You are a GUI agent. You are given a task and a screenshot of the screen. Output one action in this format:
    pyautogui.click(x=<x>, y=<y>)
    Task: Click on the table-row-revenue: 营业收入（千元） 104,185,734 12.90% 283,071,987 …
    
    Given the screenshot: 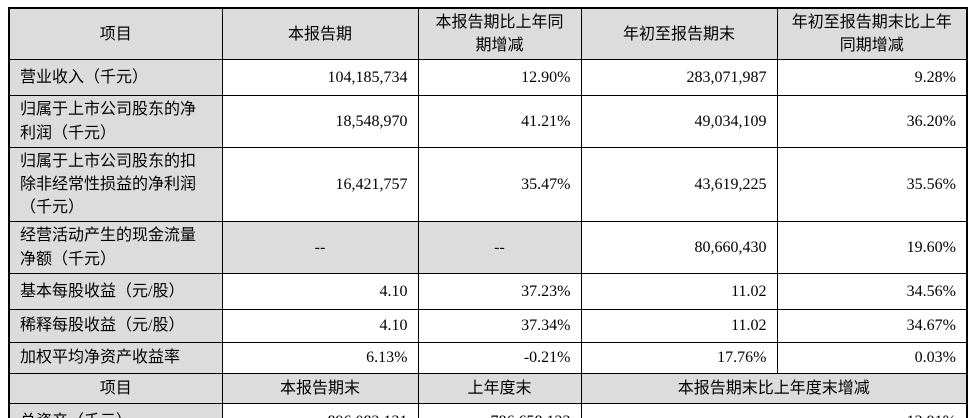 What is the action you would take?
    pyautogui.click(x=488, y=78)
    